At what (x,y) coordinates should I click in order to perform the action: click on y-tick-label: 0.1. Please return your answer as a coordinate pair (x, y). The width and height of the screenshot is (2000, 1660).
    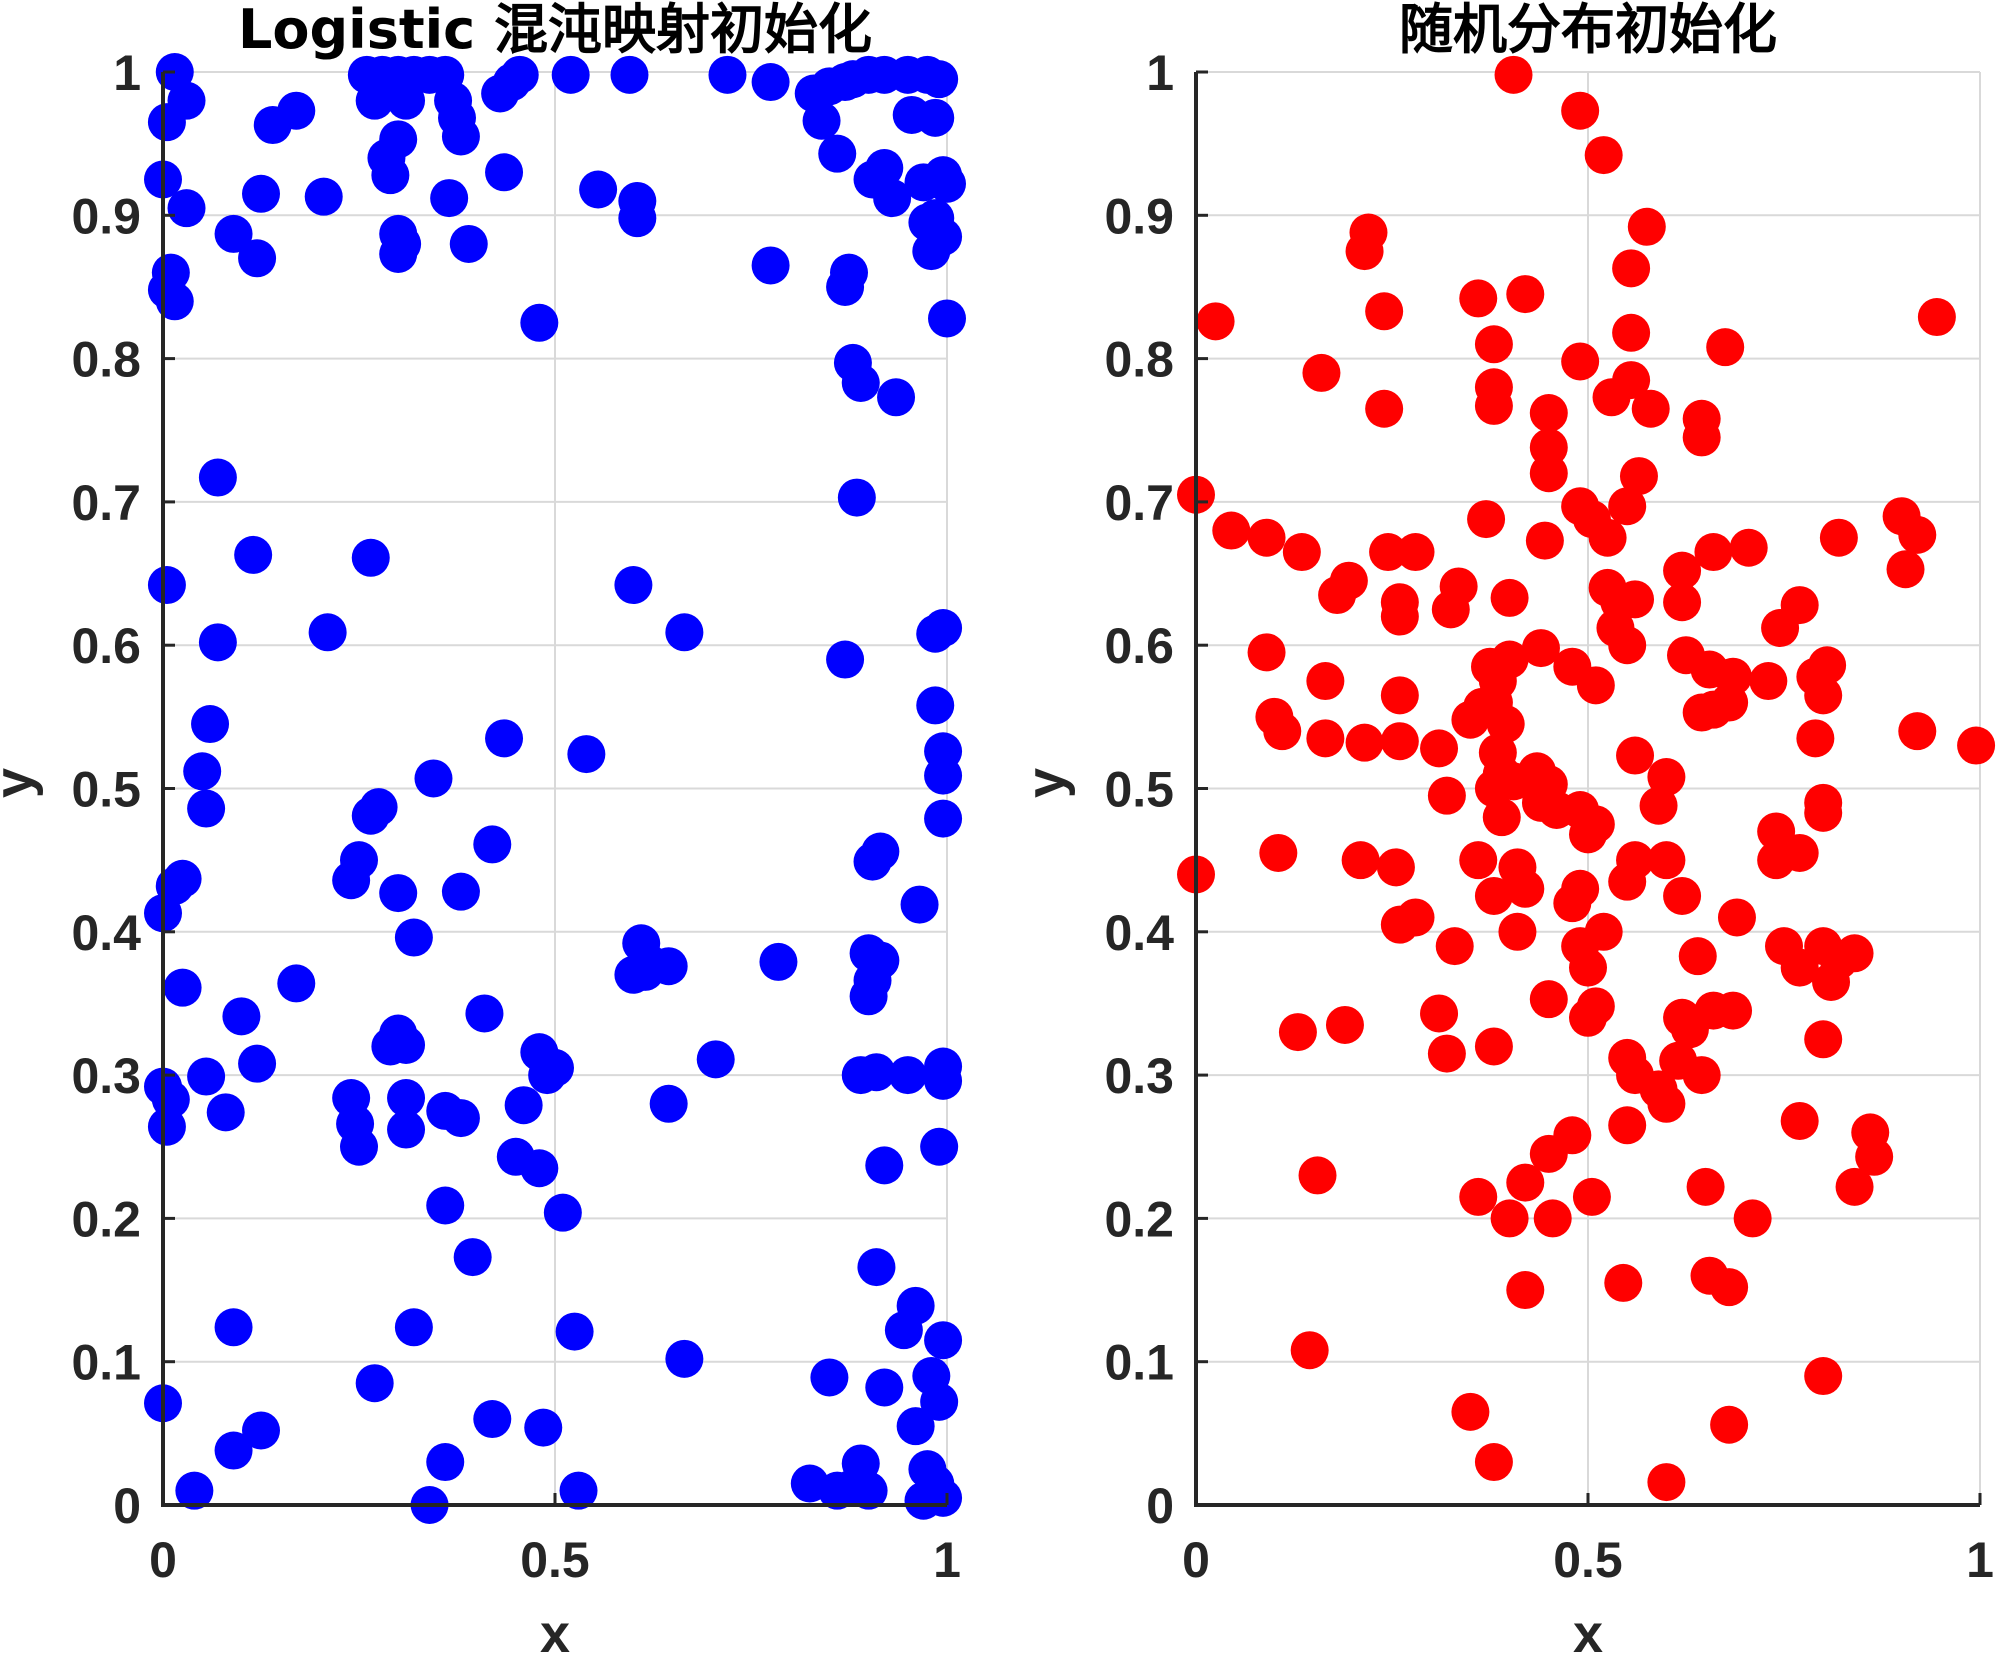
    Looking at the image, I should click on (1139, 1363).